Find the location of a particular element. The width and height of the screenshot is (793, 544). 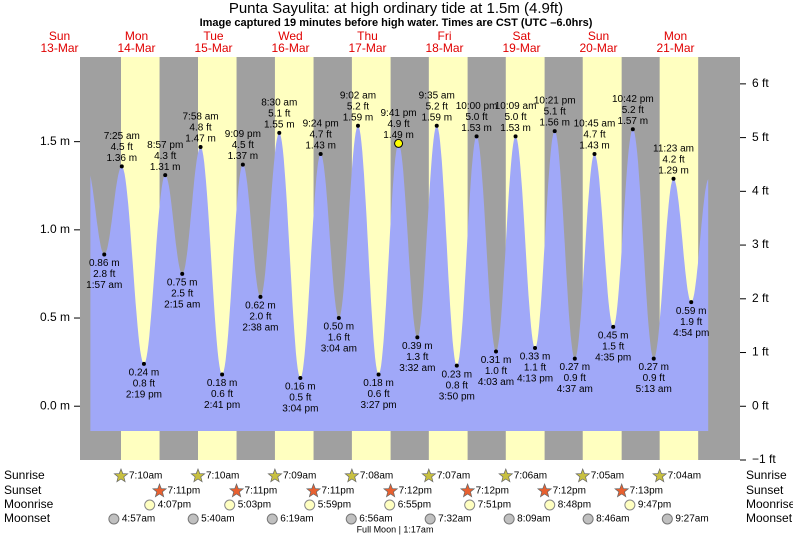

tide-feet: 5.0 ft is located at coordinates (476, 117).